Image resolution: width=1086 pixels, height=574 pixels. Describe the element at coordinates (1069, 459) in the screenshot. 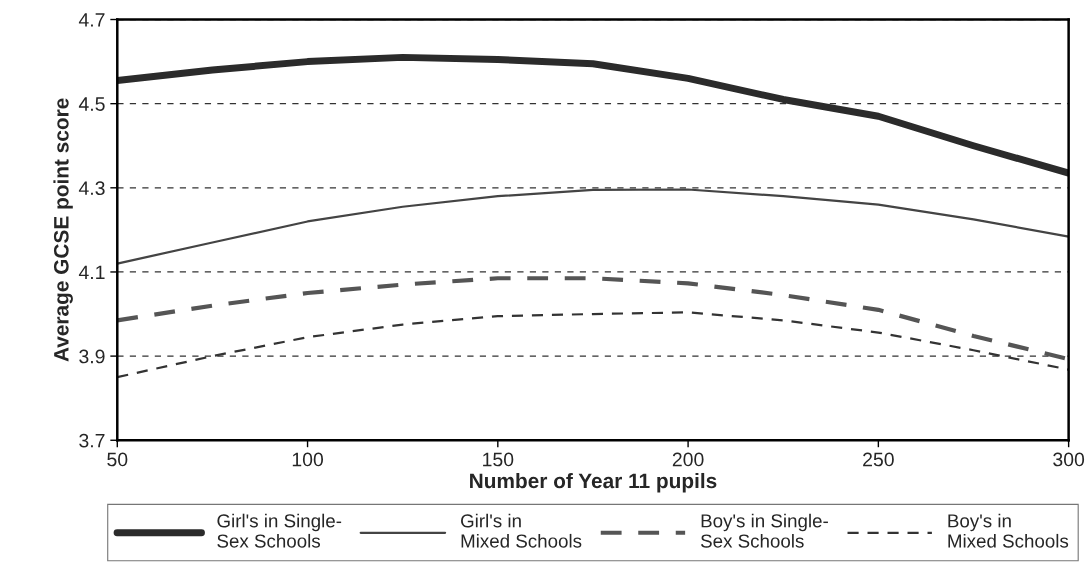

I see `x-tick-label: 300` at that location.